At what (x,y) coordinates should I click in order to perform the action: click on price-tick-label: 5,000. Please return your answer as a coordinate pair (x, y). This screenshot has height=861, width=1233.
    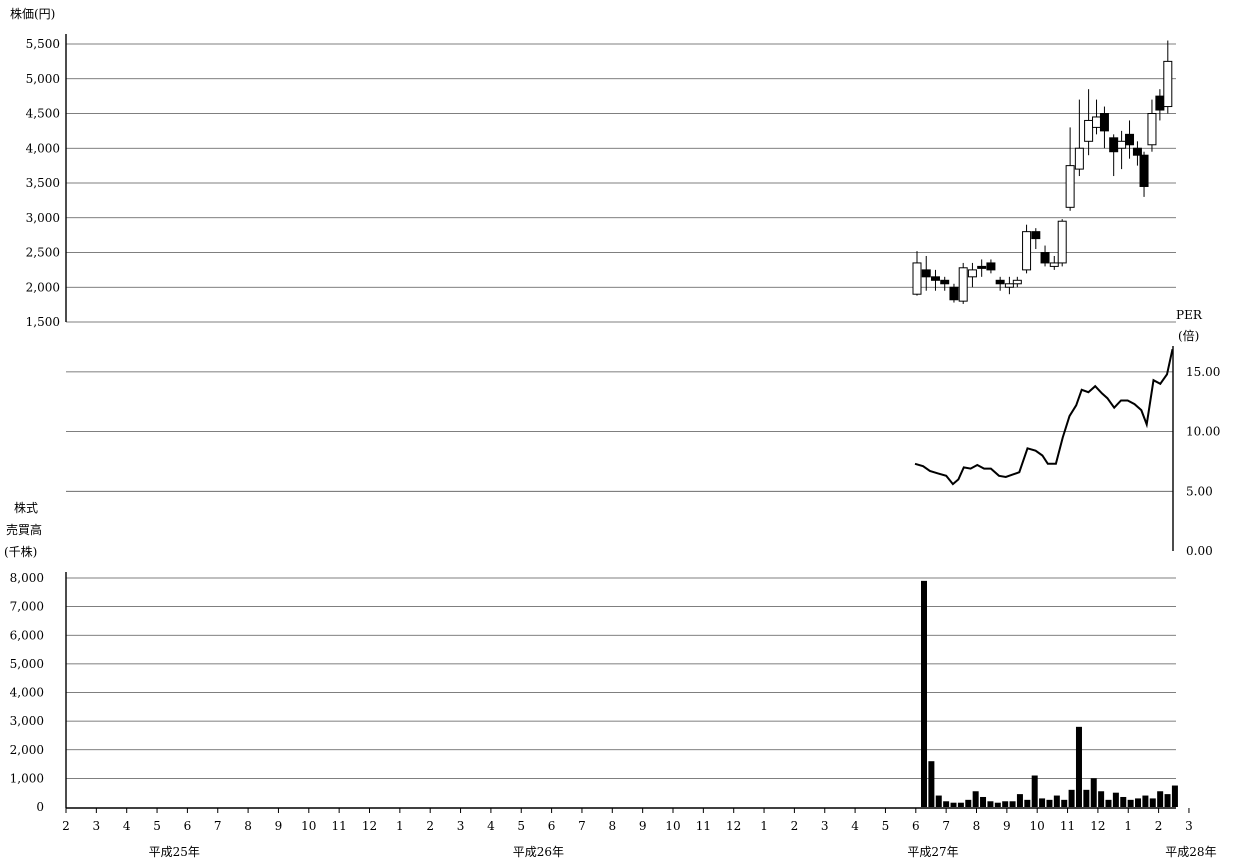
    Looking at the image, I should click on (43, 79).